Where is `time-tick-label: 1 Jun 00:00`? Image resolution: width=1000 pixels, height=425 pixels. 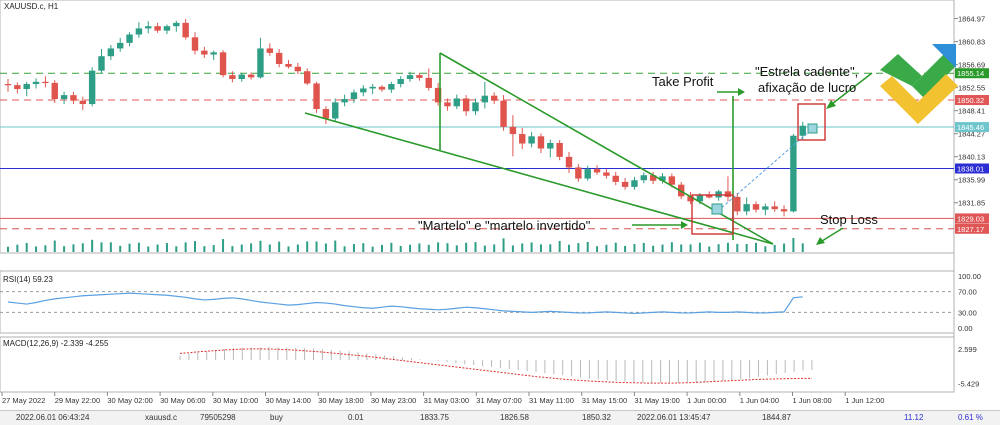
time-tick-label: 1 Jun 00:00 is located at coordinates (706, 400).